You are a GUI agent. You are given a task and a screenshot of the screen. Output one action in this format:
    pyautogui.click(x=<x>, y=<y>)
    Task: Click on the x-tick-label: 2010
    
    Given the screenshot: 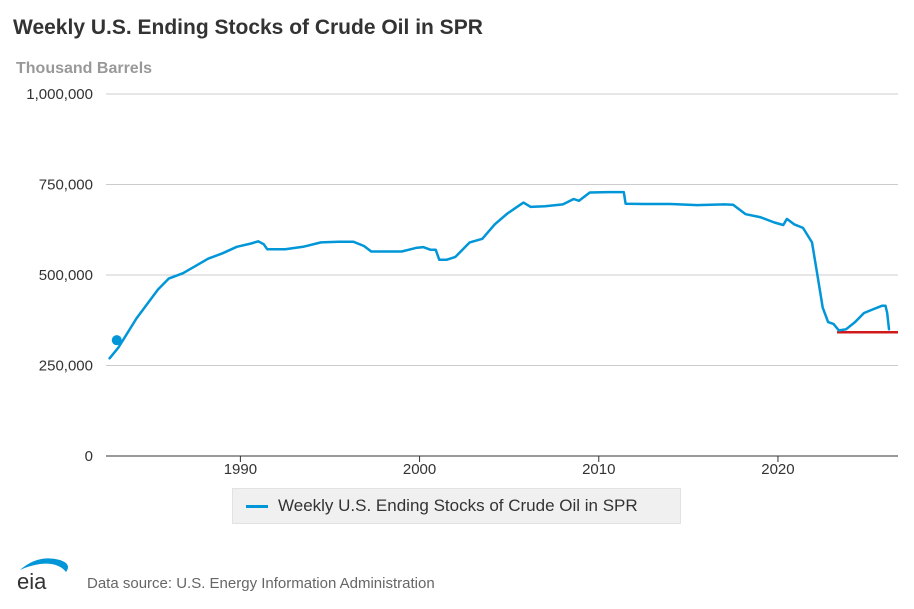 What is the action you would take?
    pyautogui.click(x=598, y=469)
    